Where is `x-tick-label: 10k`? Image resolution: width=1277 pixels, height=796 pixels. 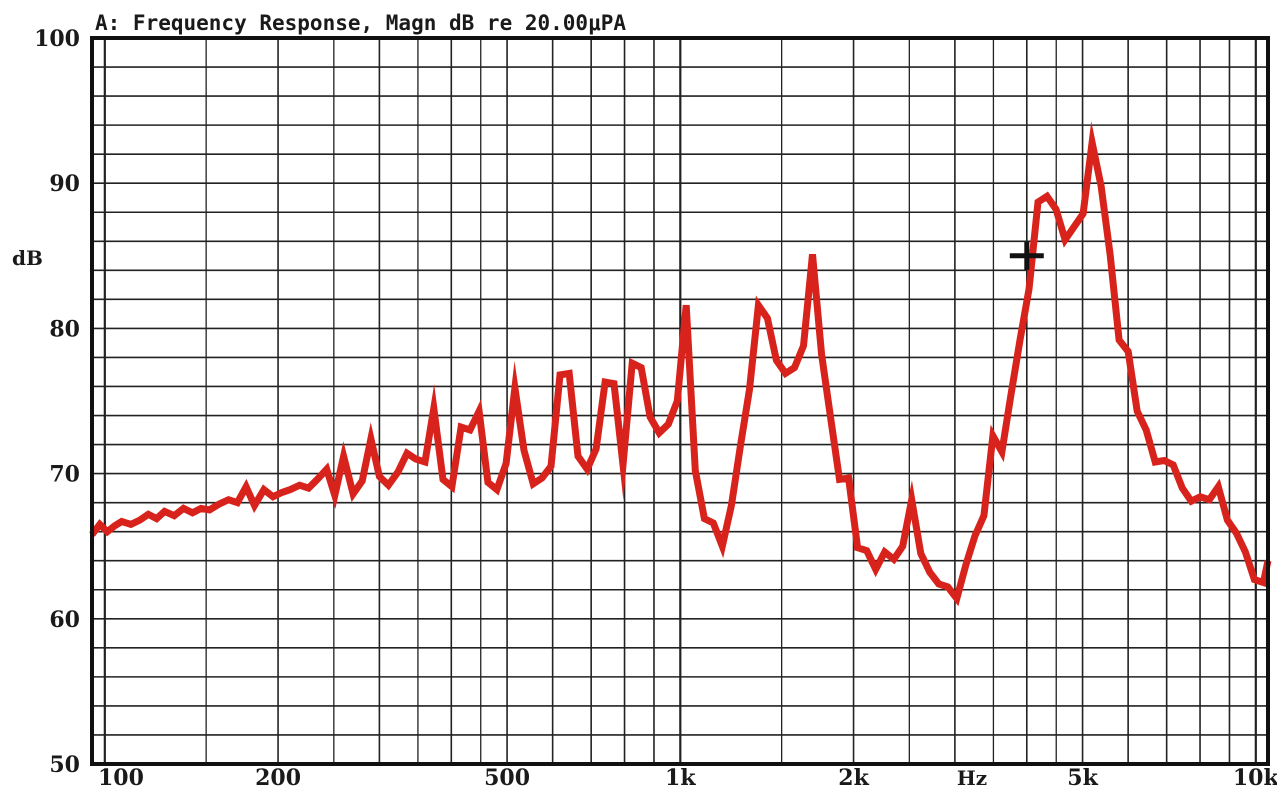
x-tick-label: 10k is located at coordinates (1255, 778).